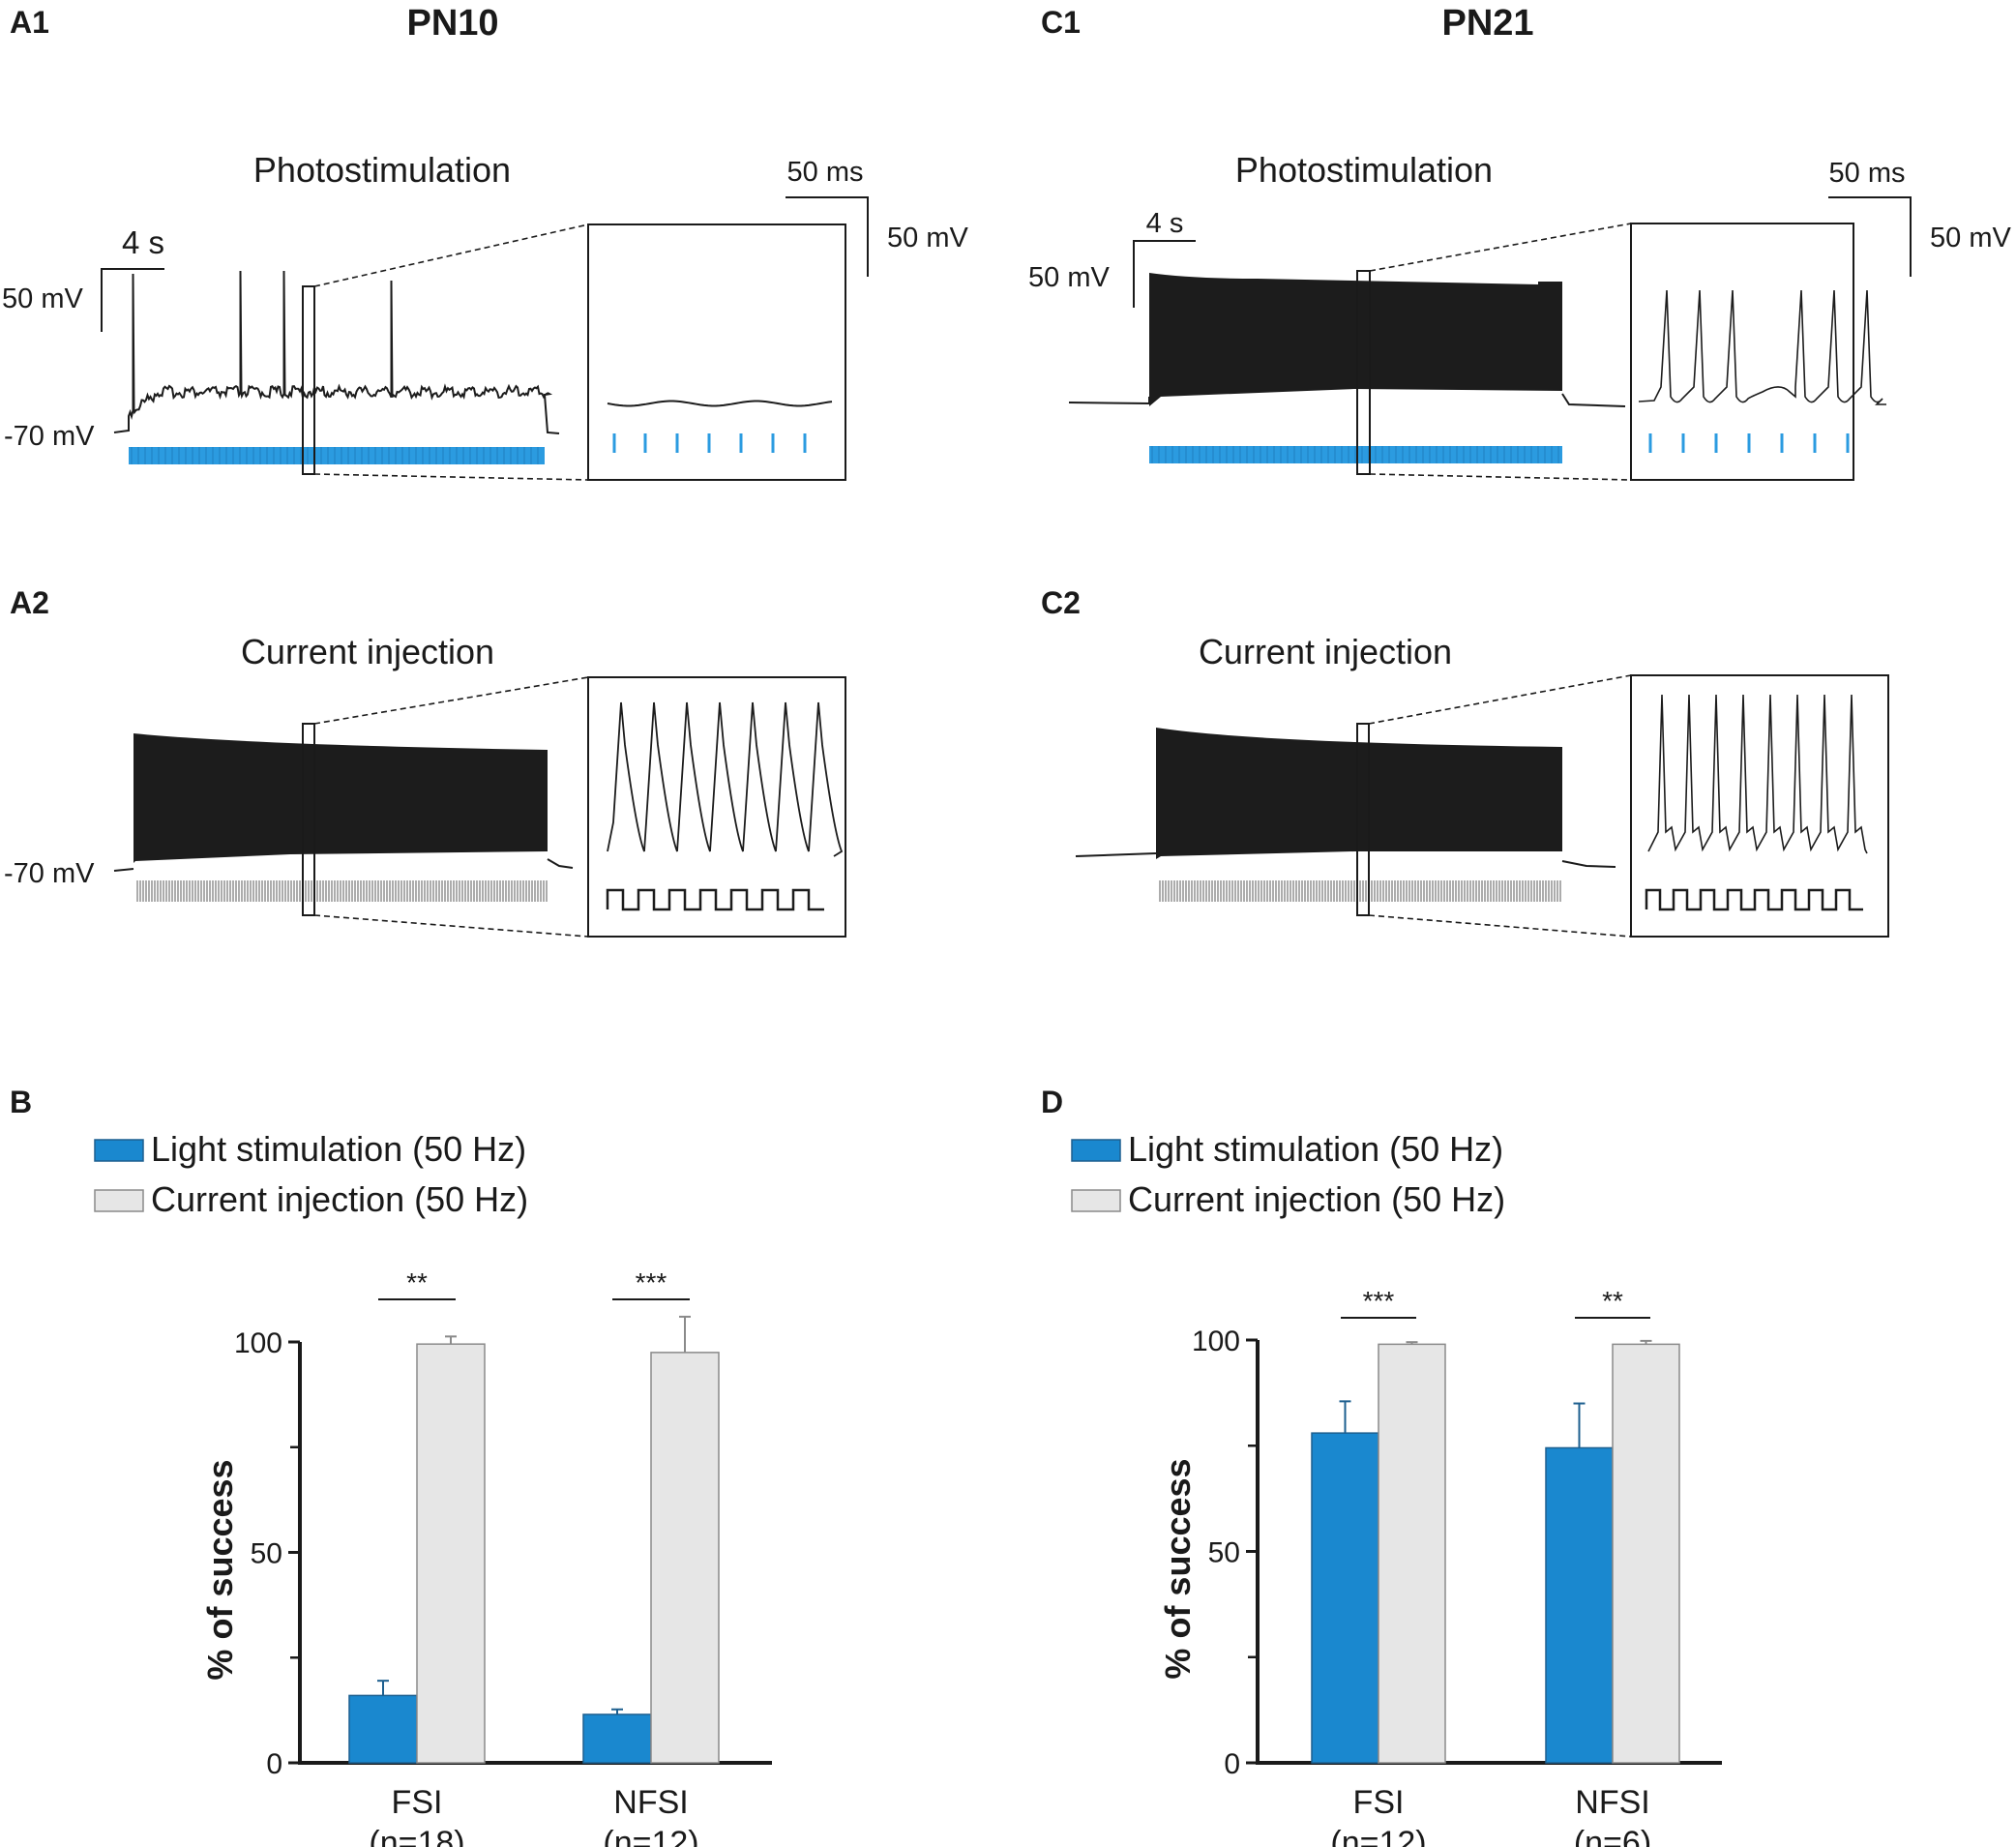 The image size is (2016, 1847). I want to click on c2-zoom-square-wave, so click(1754, 899).